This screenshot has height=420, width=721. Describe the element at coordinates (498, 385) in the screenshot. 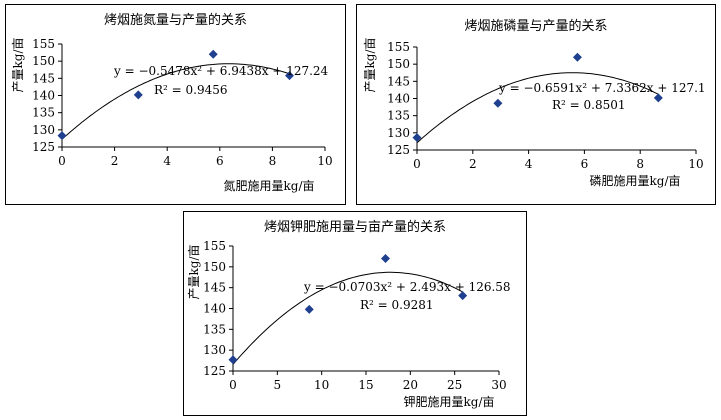

I see `x-tick-label: 30` at that location.